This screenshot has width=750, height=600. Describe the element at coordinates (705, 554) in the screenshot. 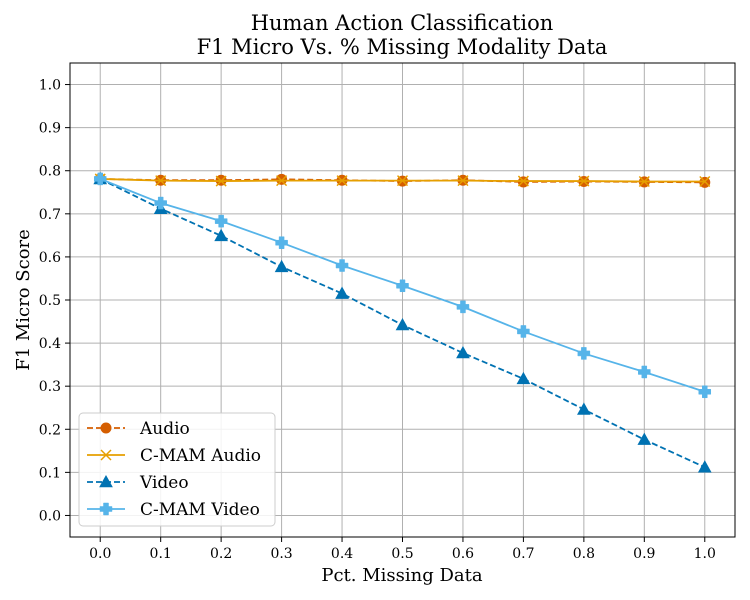

I see `x-tick-label: 1.0` at that location.